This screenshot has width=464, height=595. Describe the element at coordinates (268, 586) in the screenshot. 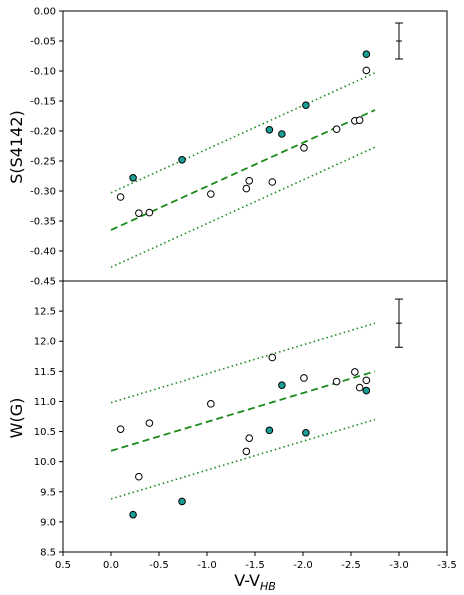

I see `x-axis-label-subscript: HB` at that location.